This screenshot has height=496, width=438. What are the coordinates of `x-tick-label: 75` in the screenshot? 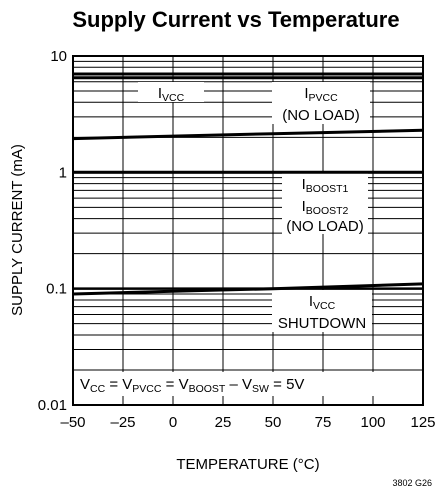 It's located at (323, 422).